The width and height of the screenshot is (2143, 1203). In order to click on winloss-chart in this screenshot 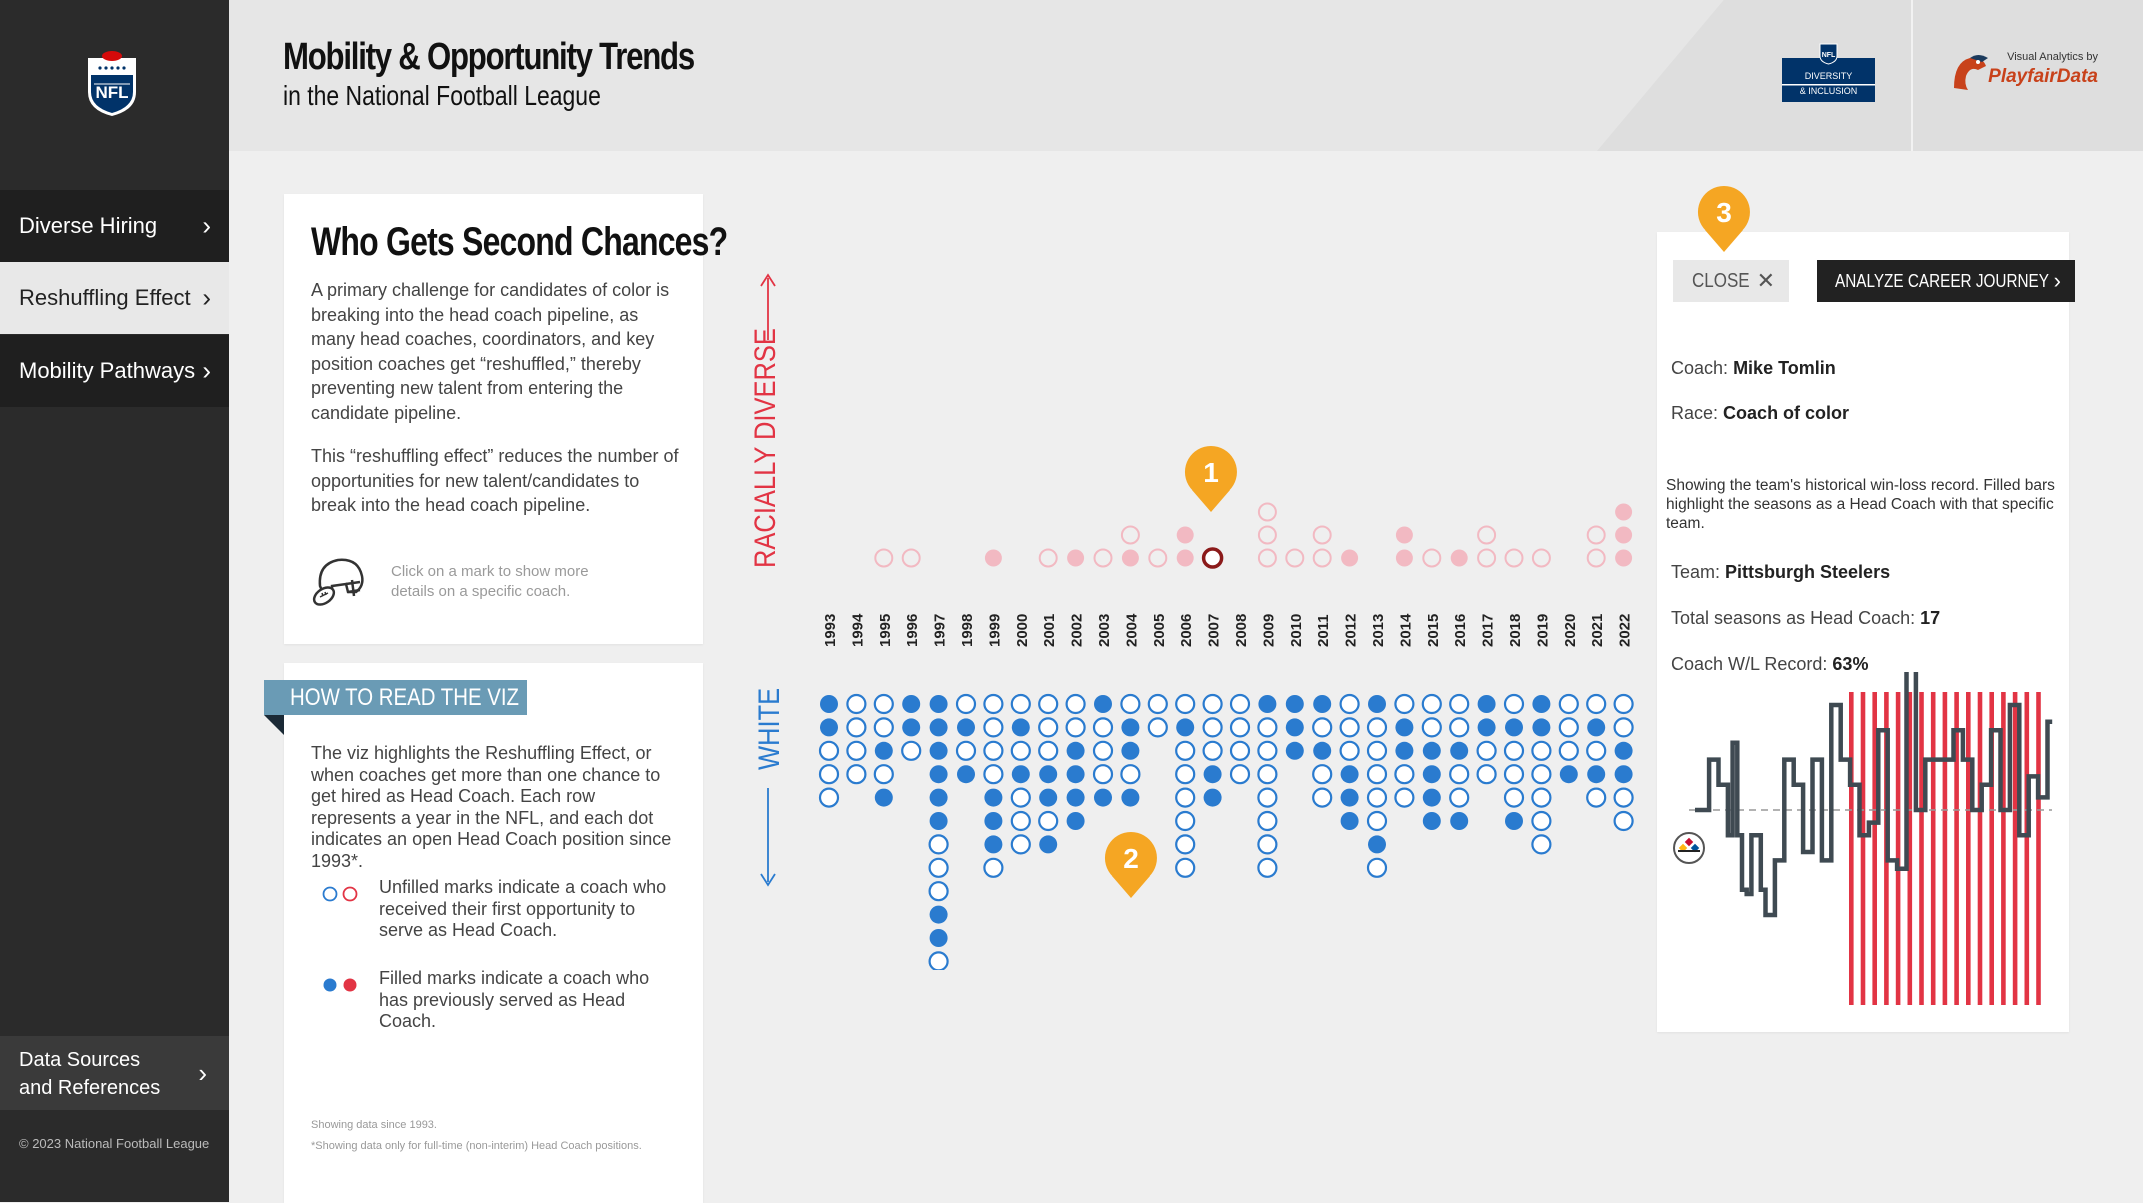, I will do `click(1865, 847)`.